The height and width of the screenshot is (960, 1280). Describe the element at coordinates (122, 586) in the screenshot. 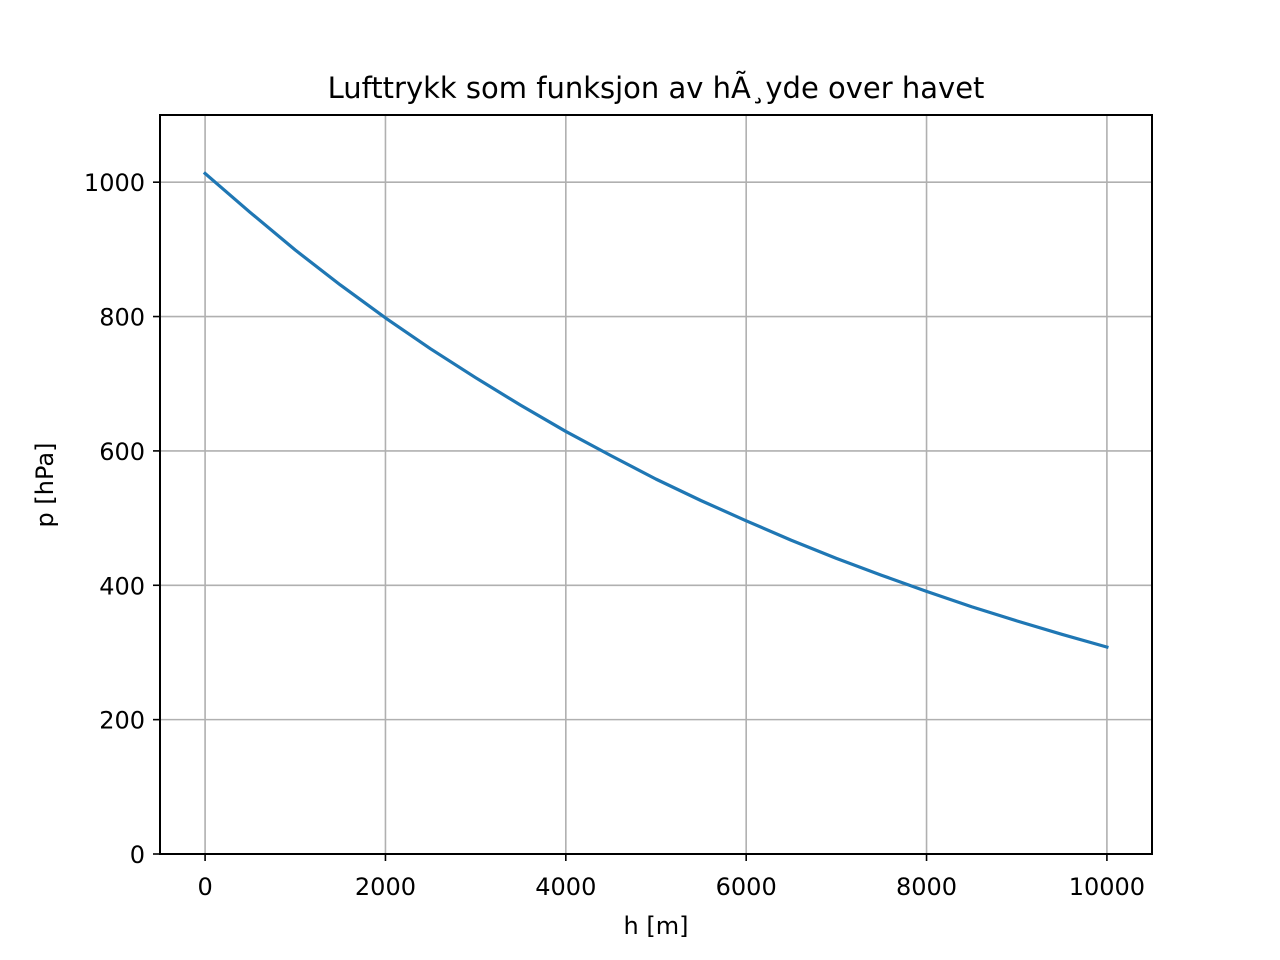

I see `y-tick-label: 400` at that location.